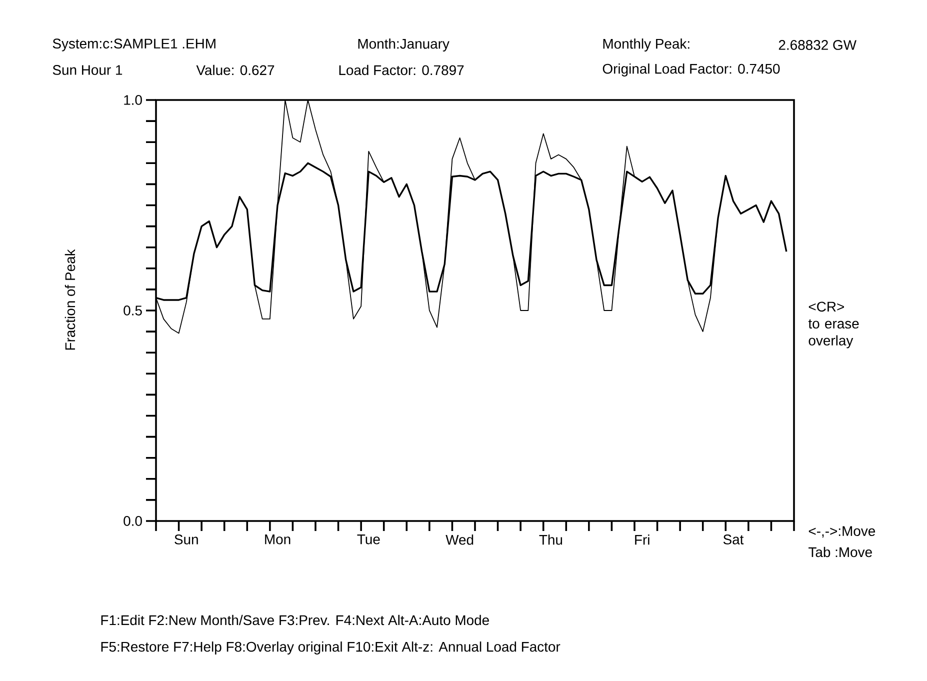 This screenshot has height=681, width=927. What do you see at coordinates (550, 539) in the screenshot?
I see `x-tick-label: Thu` at bounding box center [550, 539].